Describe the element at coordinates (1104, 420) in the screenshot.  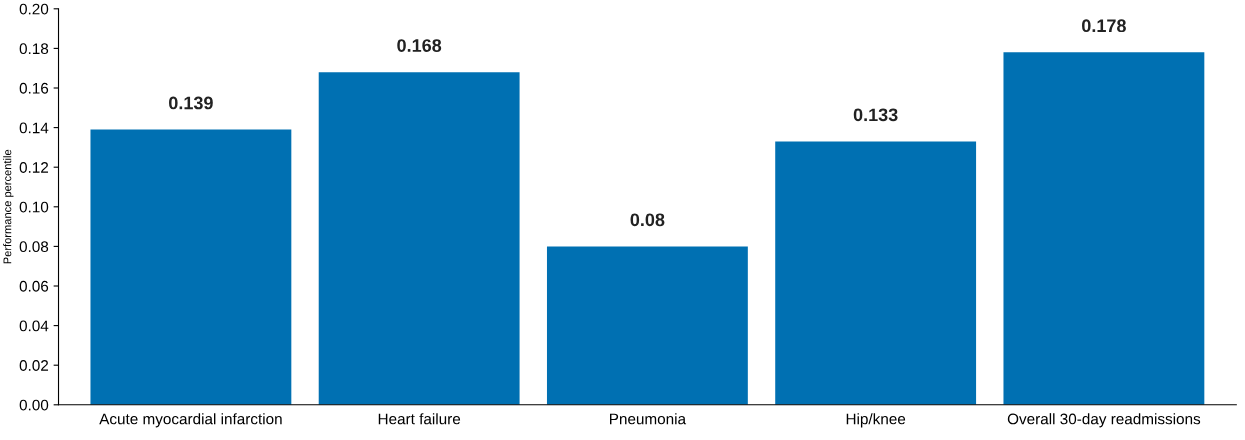
I see `x-tick-label: Overall 30-day readmissions` at that location.